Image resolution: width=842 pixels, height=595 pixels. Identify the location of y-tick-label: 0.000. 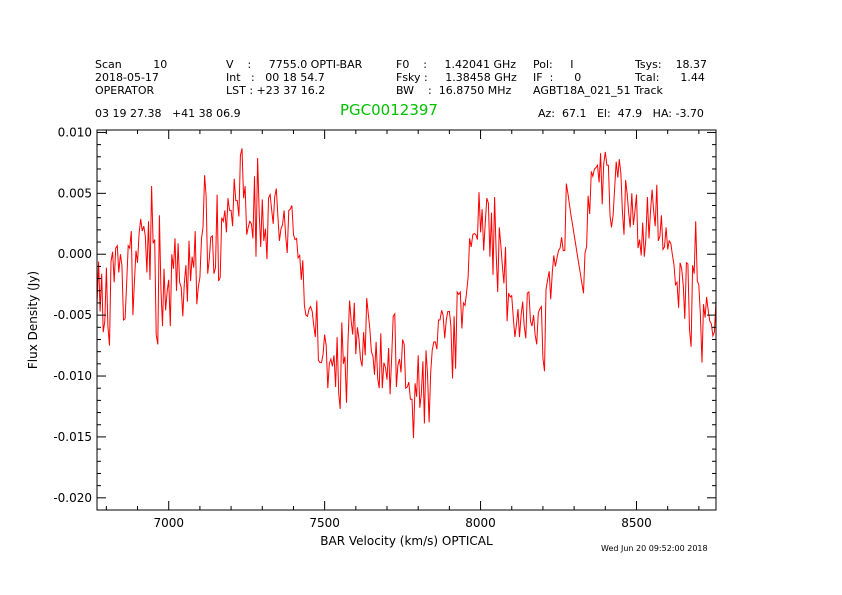
(75, 254).